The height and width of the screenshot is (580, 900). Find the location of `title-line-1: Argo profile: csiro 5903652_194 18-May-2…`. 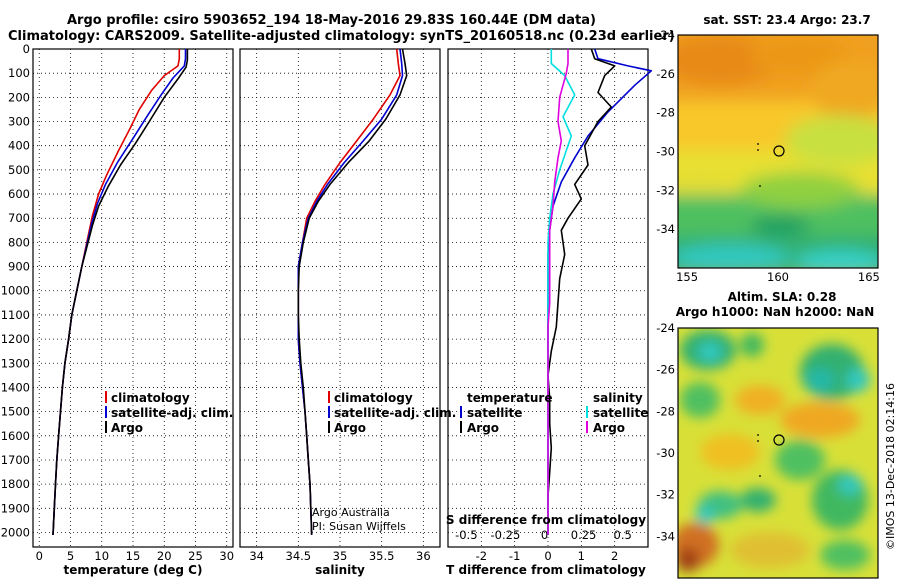

title-line-1: Argo profile: csiro 5903652_194 18-May-2… is located at coordinates (331, 20).